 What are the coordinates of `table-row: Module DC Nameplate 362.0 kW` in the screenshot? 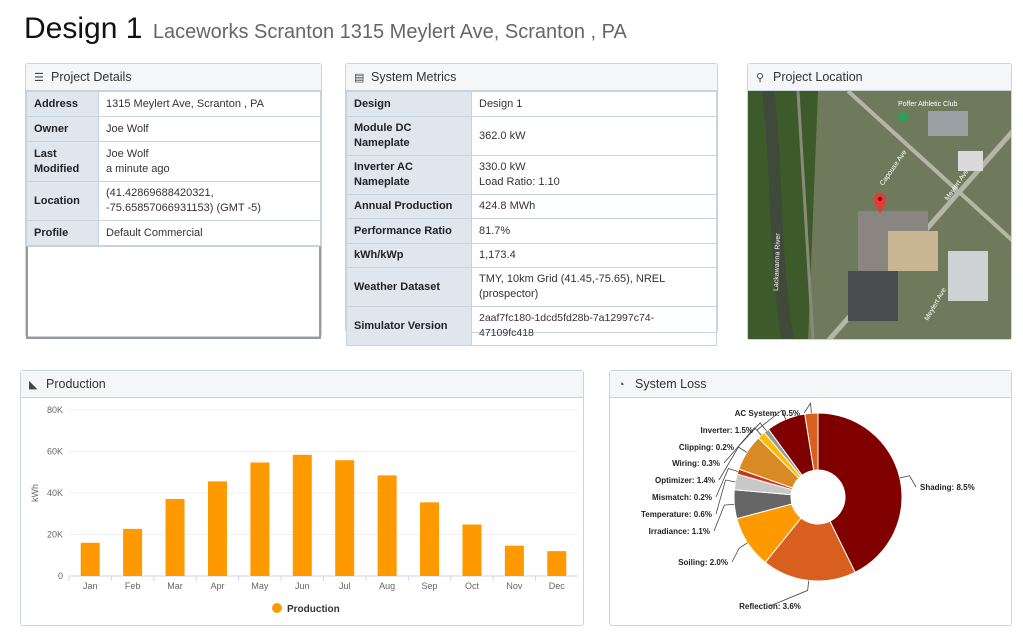 It's located at (531, 136).